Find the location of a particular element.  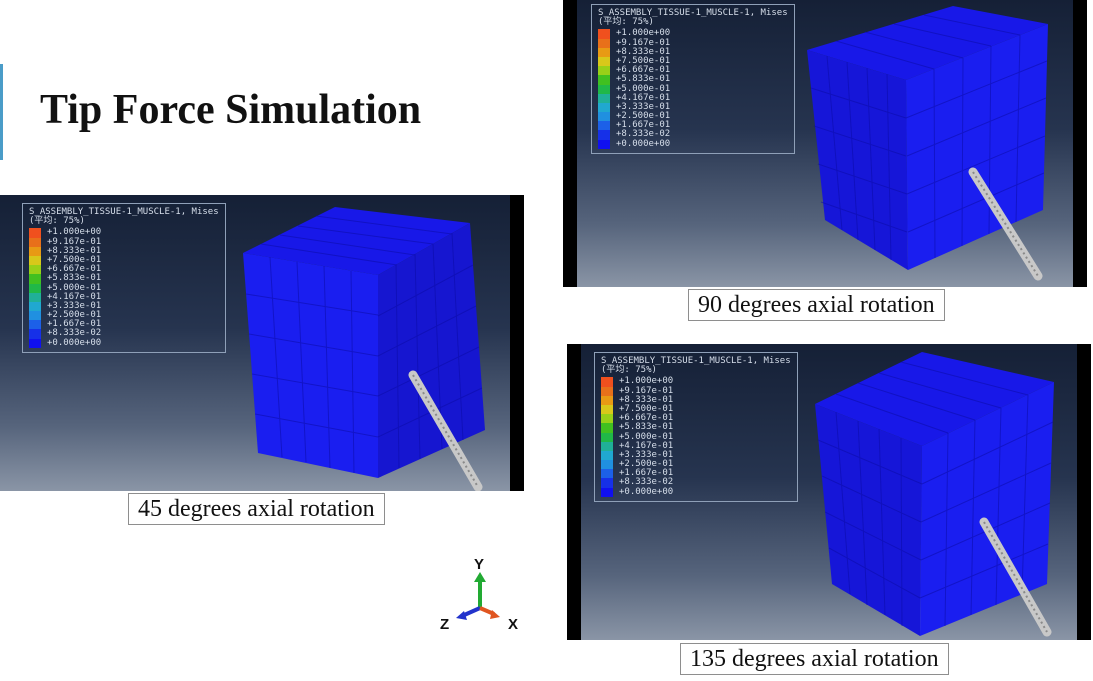

axis-label-y: Y is located at coordinates (479, 564).